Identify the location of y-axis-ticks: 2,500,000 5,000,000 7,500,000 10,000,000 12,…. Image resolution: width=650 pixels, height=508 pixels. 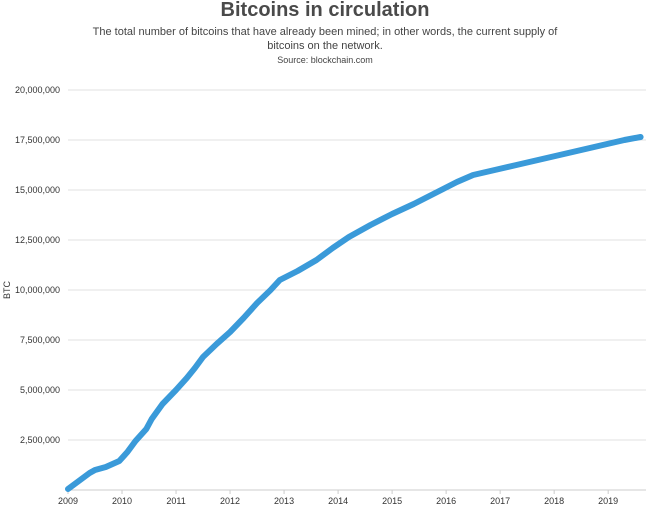
(37, 265).